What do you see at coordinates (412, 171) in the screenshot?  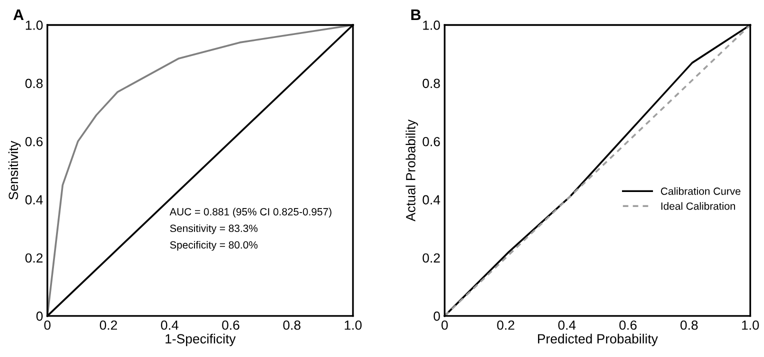 I see `y-axis-title: Actual Probability` at bounding box center [412, 171].